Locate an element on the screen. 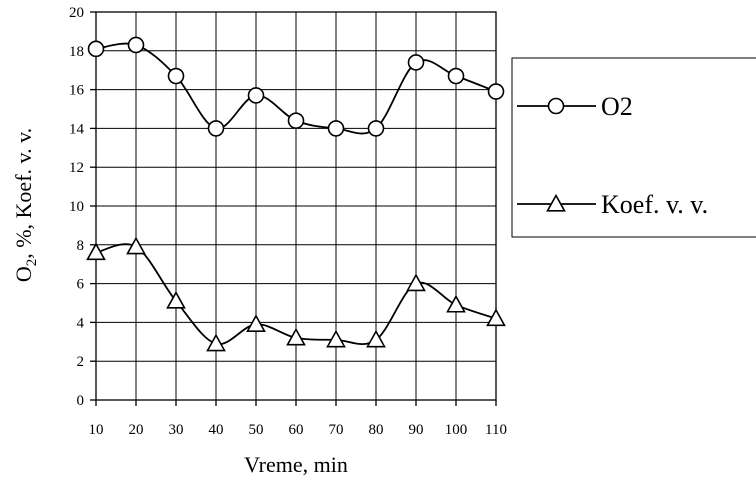 The height and width of the screenshot is (487, 756). x-tick-label: 20 is located at coordinates (136, 430).